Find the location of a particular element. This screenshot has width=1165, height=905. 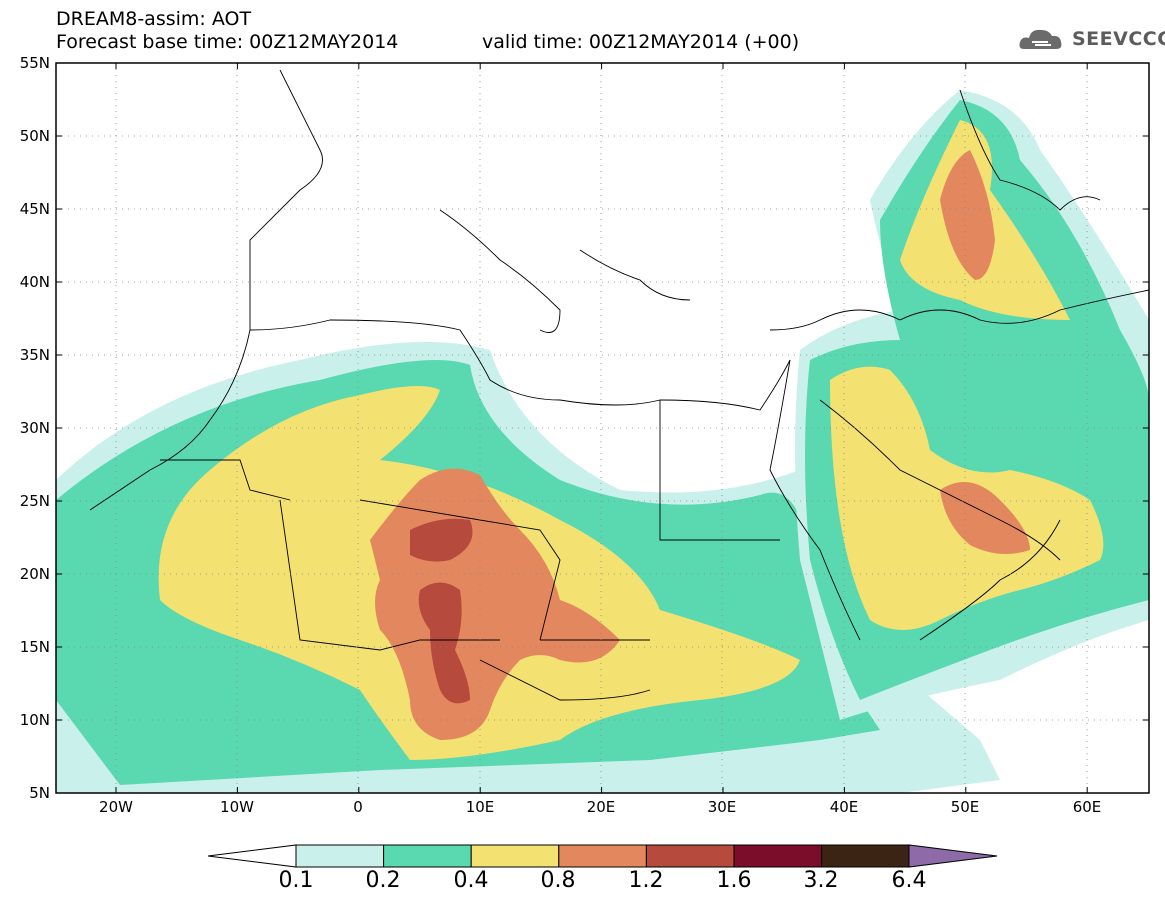

lat-label: 20N is located at coordinates (35, 574).